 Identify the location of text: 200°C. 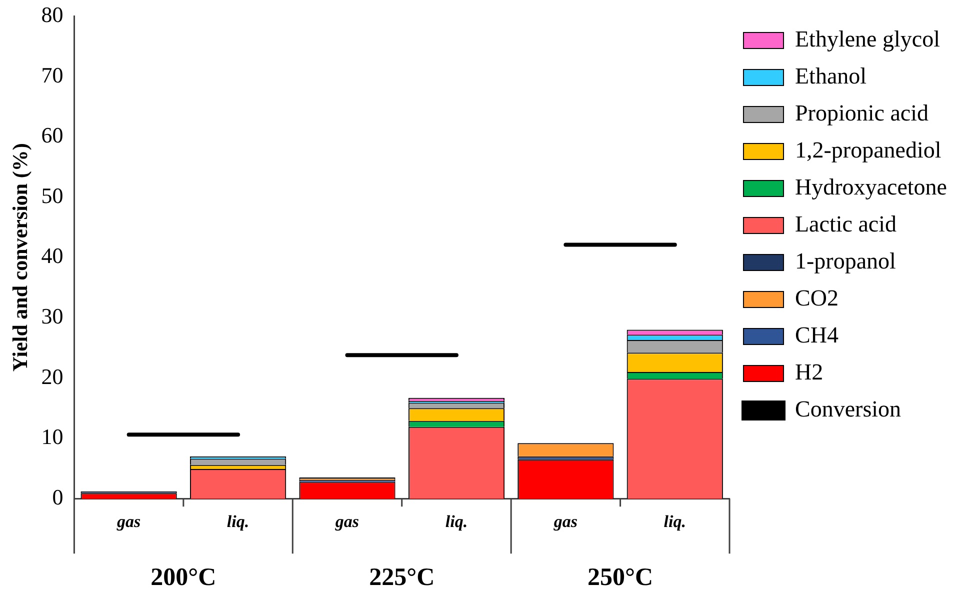
(183, 578).